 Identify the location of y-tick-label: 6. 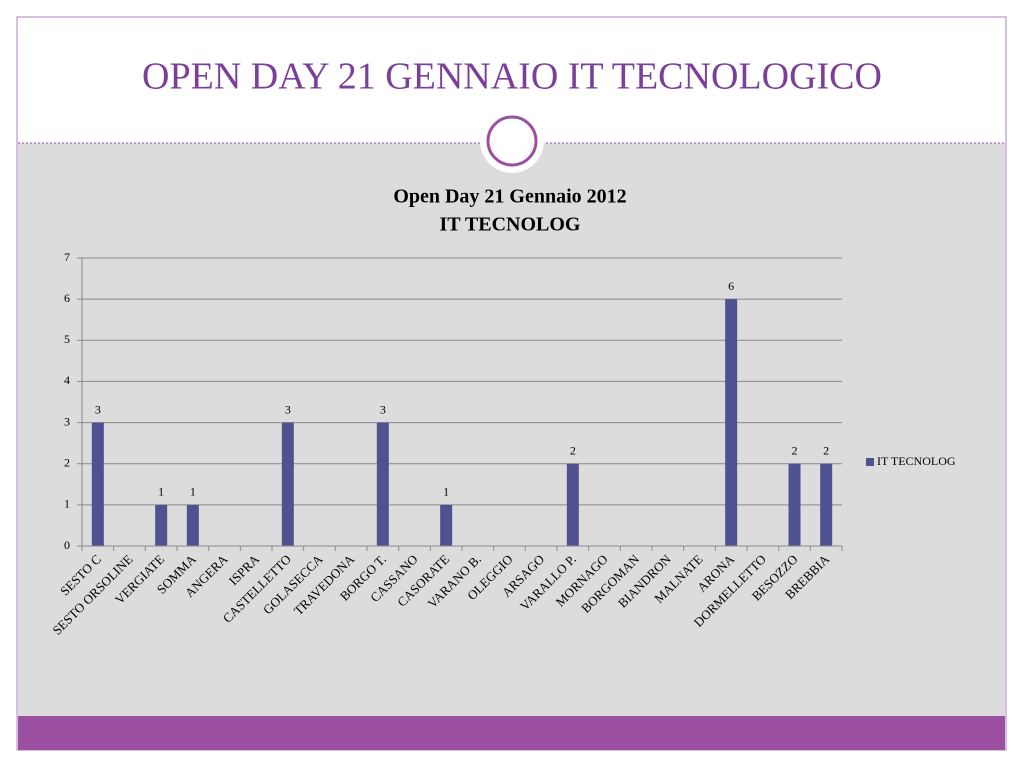
(67, 298).